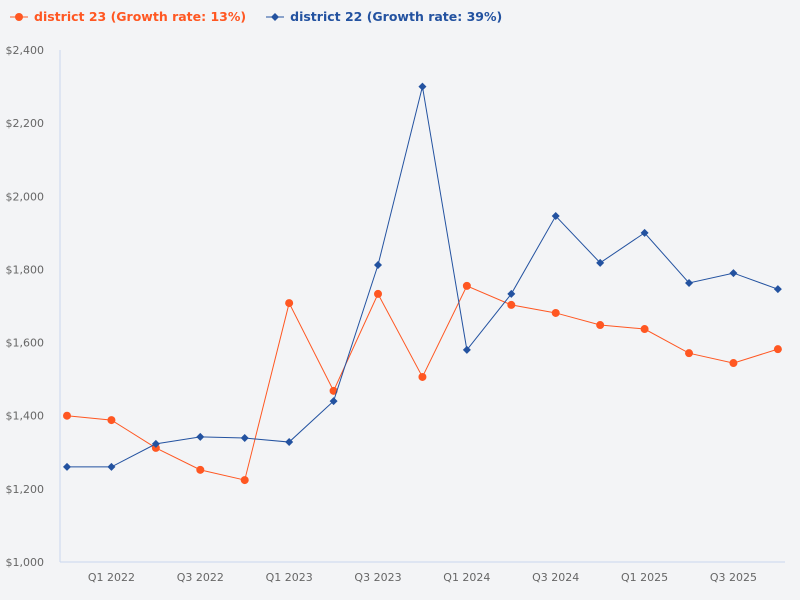  I want to click on y-tick-label: $1,600, so click(25, 343).